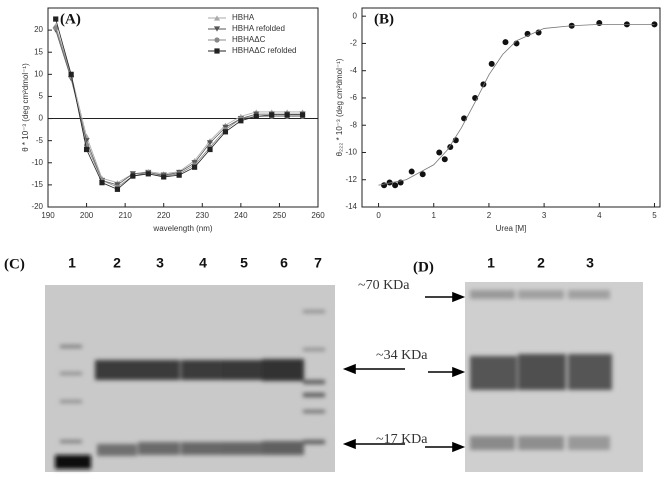 Image resolution: width=664 pixels, height=490 pixels. Describe the element at coordinates (243, 17) in the screenshot. I see `legend-label: HBHA` at that location.